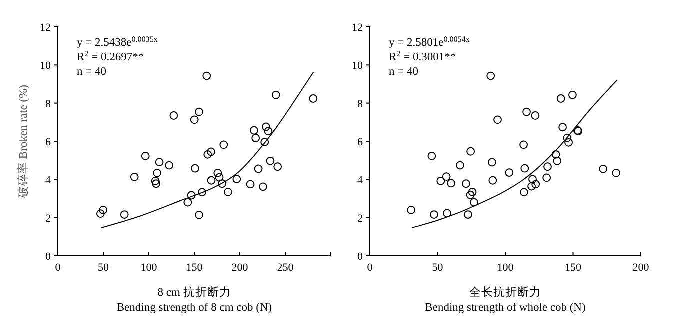 This screenshot has width=673, height=327. What do you see at coordinates (195, 268) in the screenshot?
I see `x-tick-label: 150` at bounding box center [195, 268].